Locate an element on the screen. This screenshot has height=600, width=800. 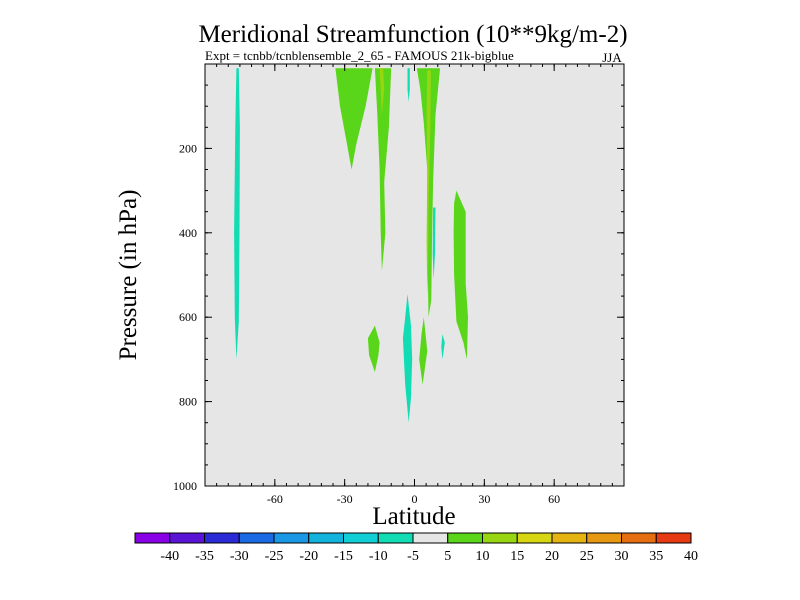
colorbar-label: 40 is located at coordinates (691, 556).